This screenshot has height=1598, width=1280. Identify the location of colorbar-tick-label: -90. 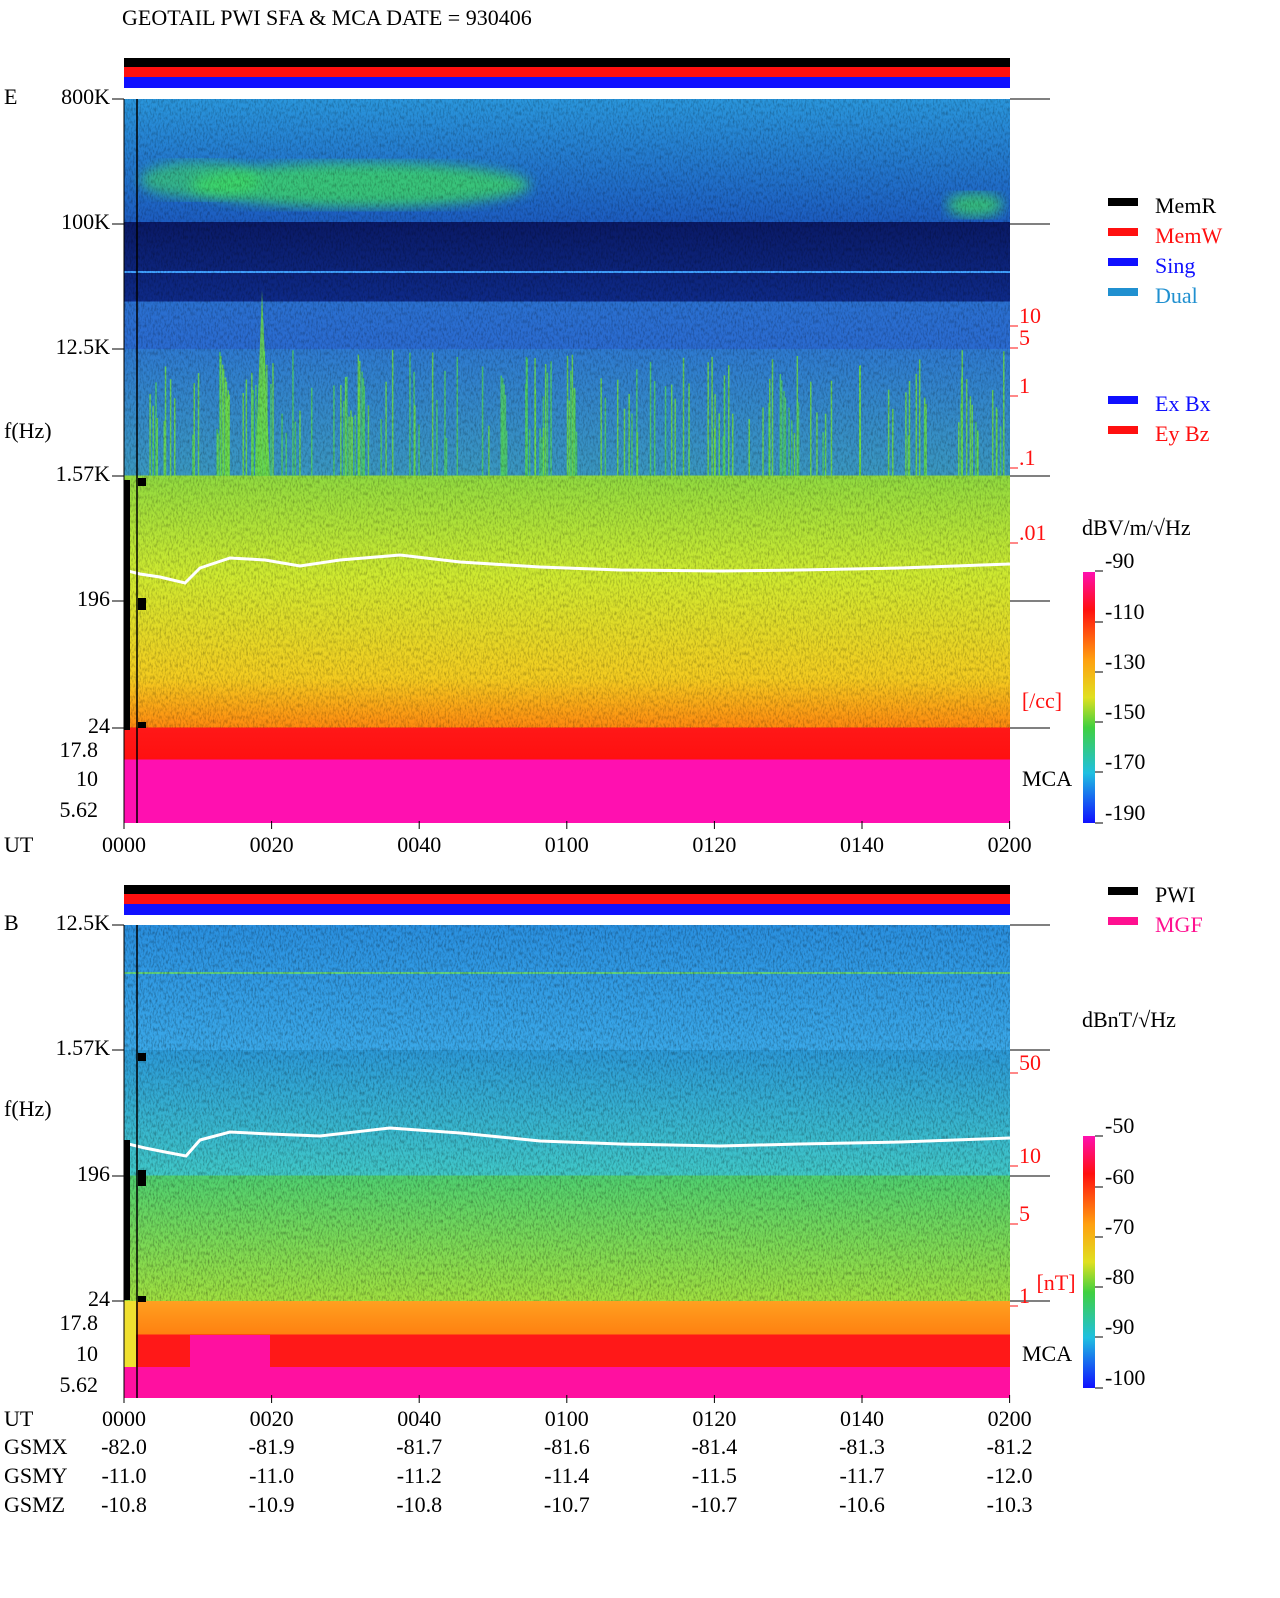
(1119, 560).